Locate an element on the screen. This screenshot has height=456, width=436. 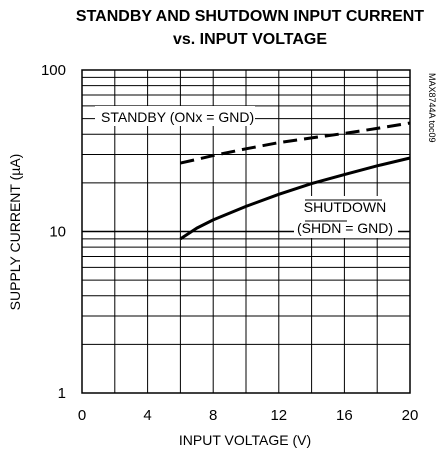
x-tick-label: 20 is located at coordinates (410, 415).